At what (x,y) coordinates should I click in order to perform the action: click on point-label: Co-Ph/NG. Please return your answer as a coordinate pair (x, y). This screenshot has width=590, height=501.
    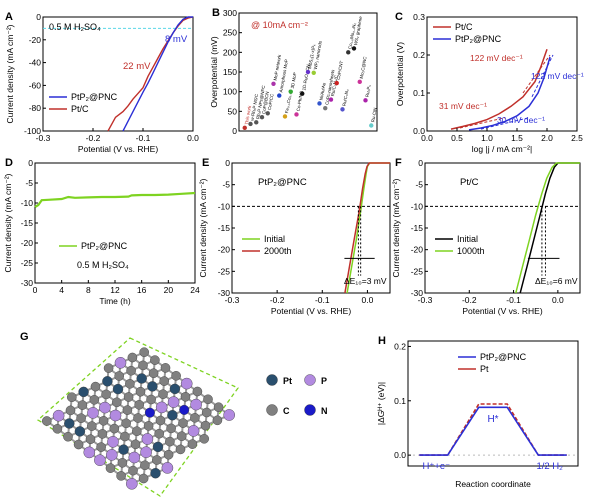
    Looking at the image, I should click on (300, 101).